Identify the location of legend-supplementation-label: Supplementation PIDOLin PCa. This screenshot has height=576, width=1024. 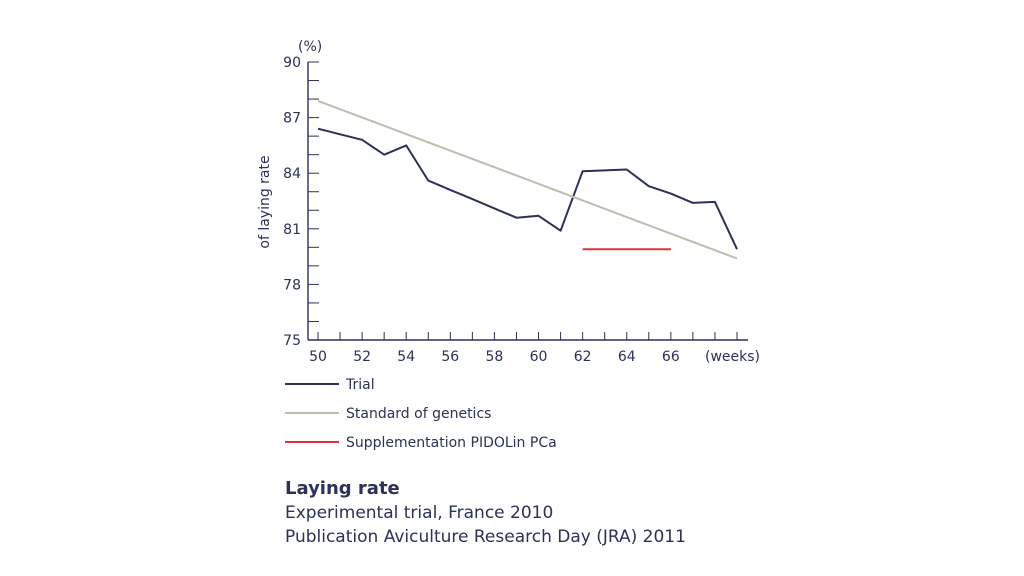
(451, 443).